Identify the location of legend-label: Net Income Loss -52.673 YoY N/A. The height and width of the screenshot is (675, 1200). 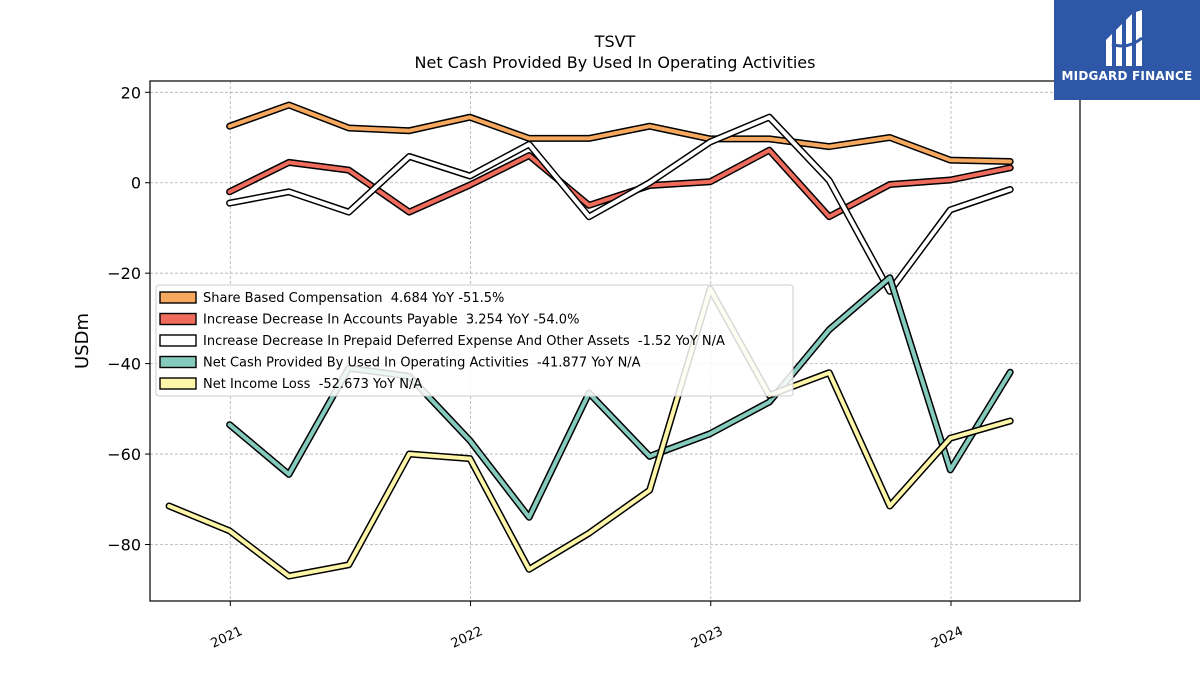
(312, 384).